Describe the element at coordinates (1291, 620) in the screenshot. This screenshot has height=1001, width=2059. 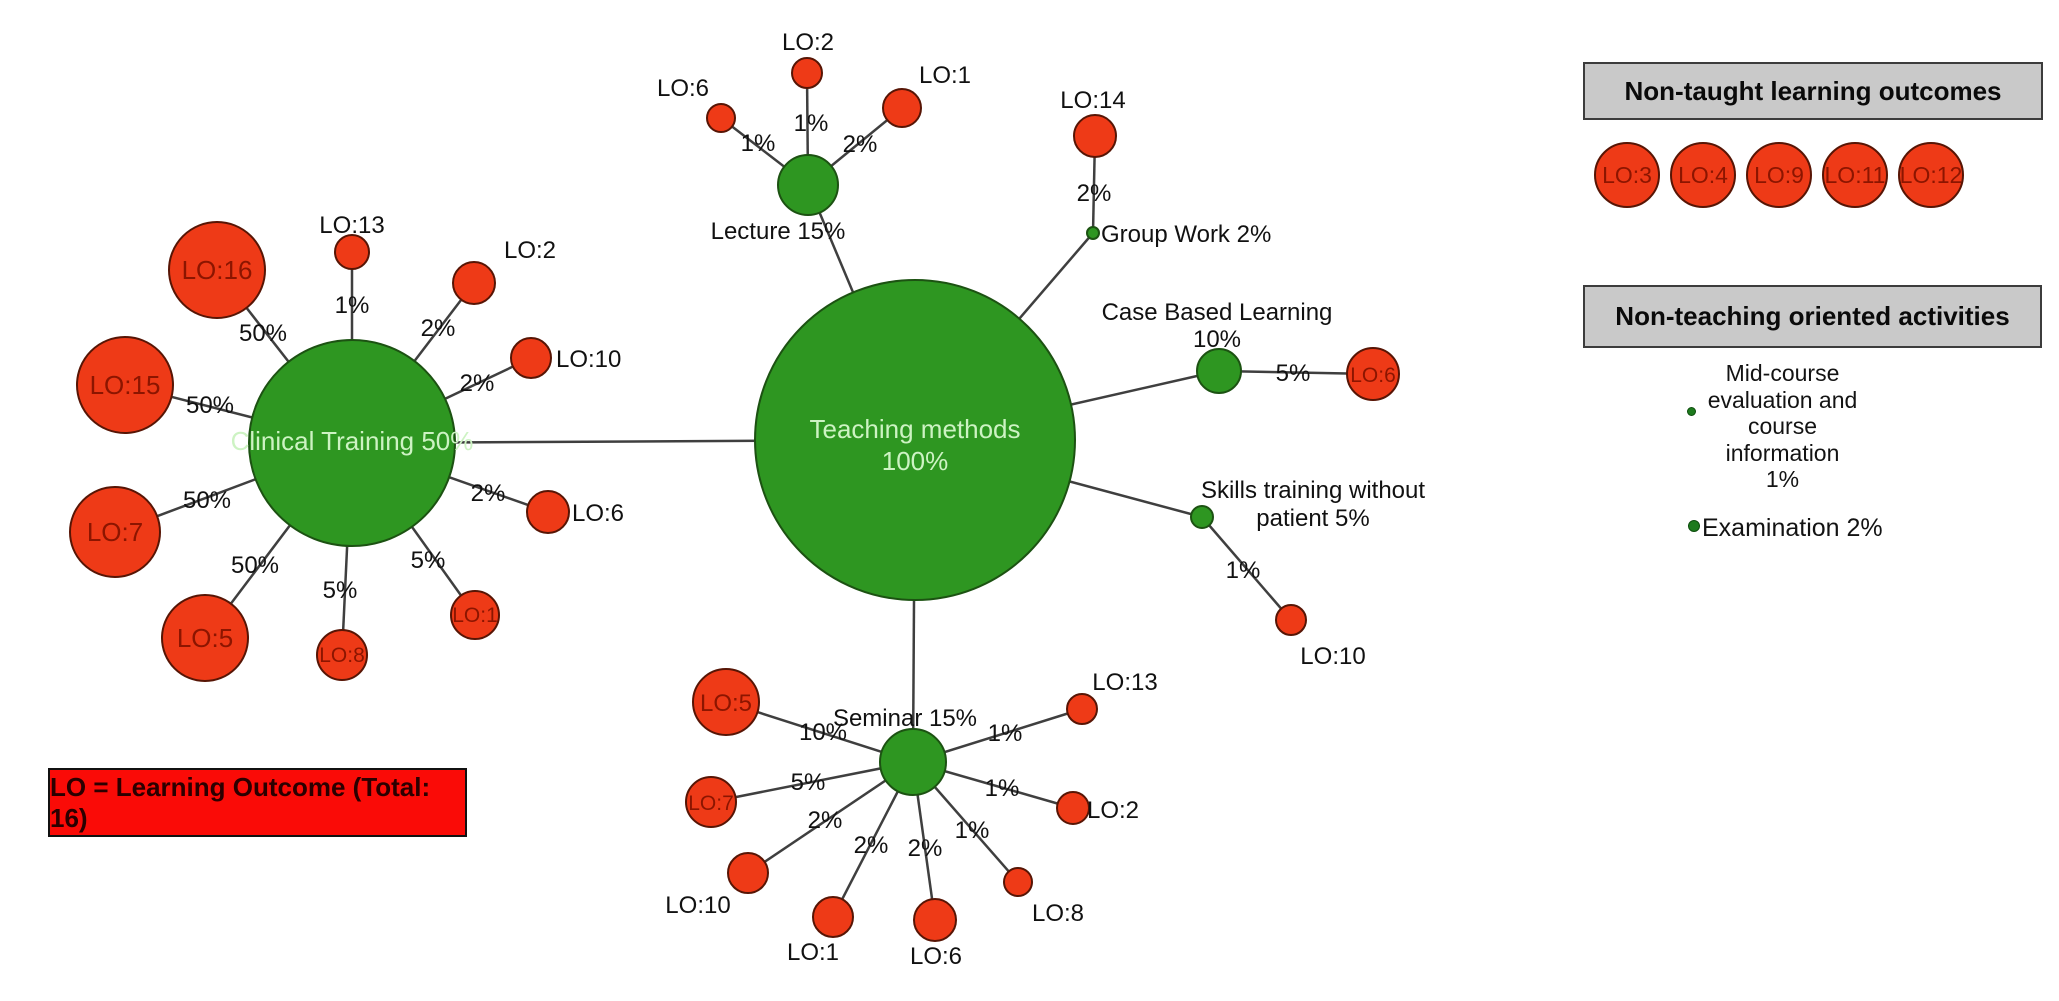
I see `node-sk-lo10` at that location.